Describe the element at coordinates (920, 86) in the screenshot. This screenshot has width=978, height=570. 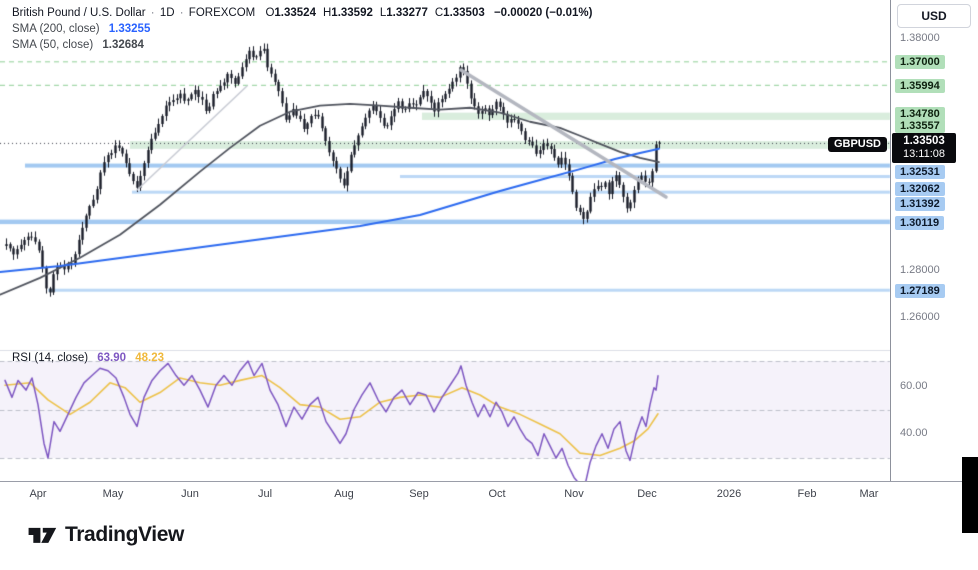
I see `price-level-label: 1.35994` at that location.